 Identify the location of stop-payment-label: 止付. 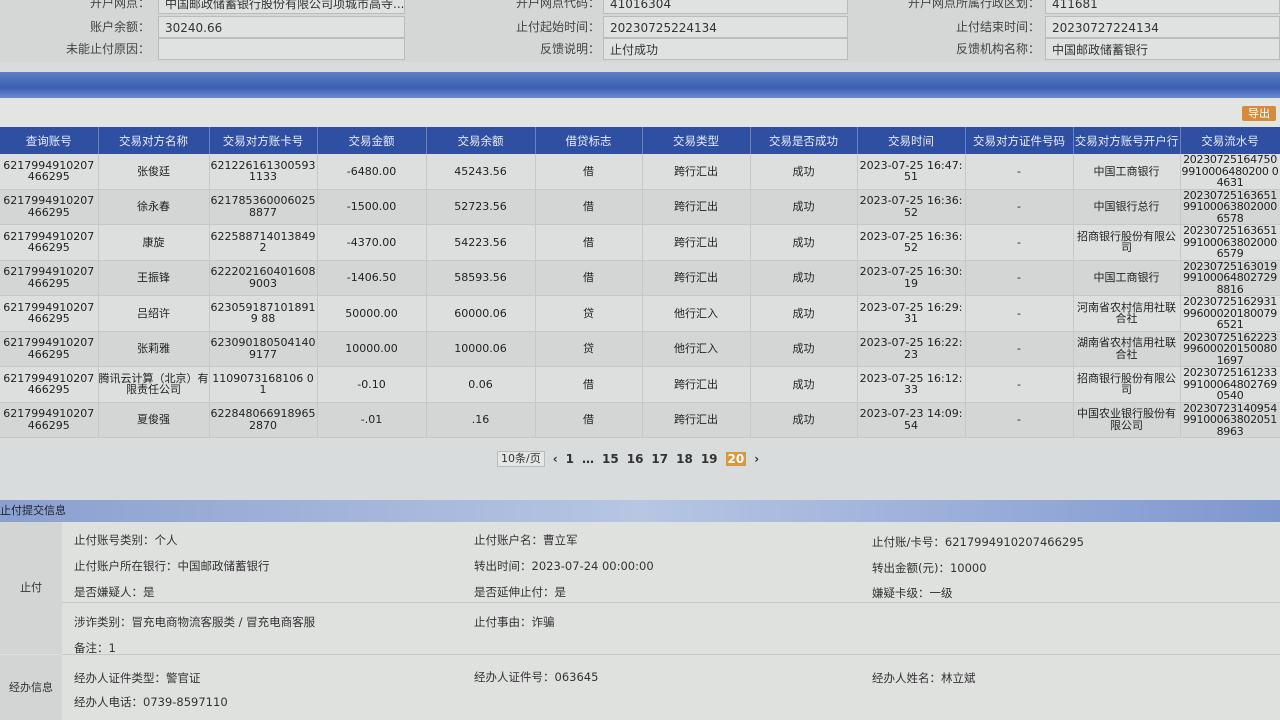
(31, 588).